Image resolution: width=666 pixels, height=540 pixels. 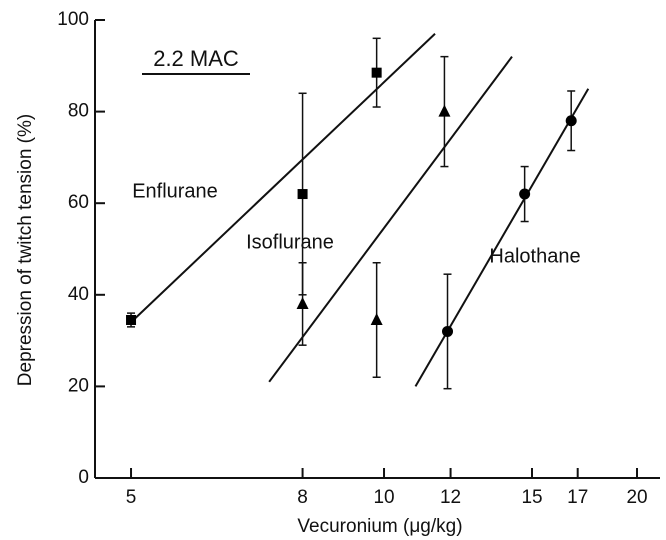 What do you see at coordinates (73, 19) in the screenshot?
I see `y-tick-label: 100` at bounding box center [73, 19].